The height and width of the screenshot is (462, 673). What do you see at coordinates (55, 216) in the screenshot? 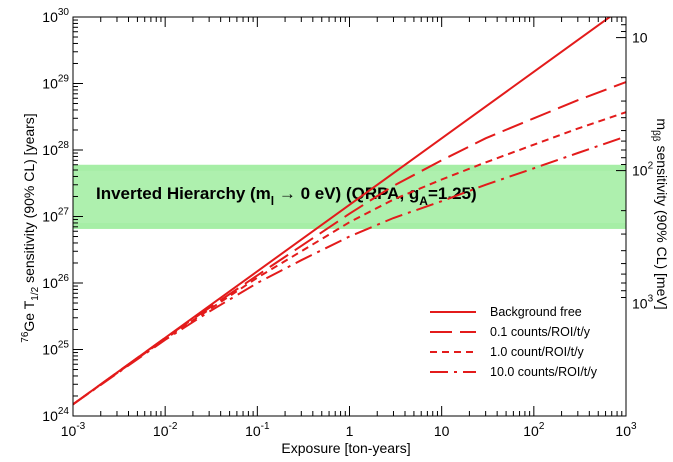
I see `y-tick-label: 10²⁷` at bounding box center [55, 216].